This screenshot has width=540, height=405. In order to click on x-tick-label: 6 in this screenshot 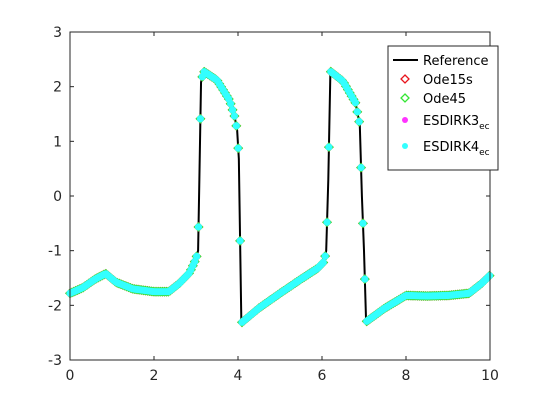, I will do `click(322, 376)`.